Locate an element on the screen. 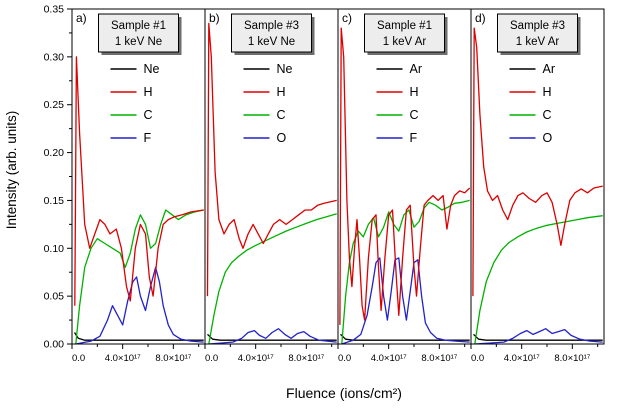 This screenshot has height=413, width=637. curve-Ne is located at coordinates (272, 337).